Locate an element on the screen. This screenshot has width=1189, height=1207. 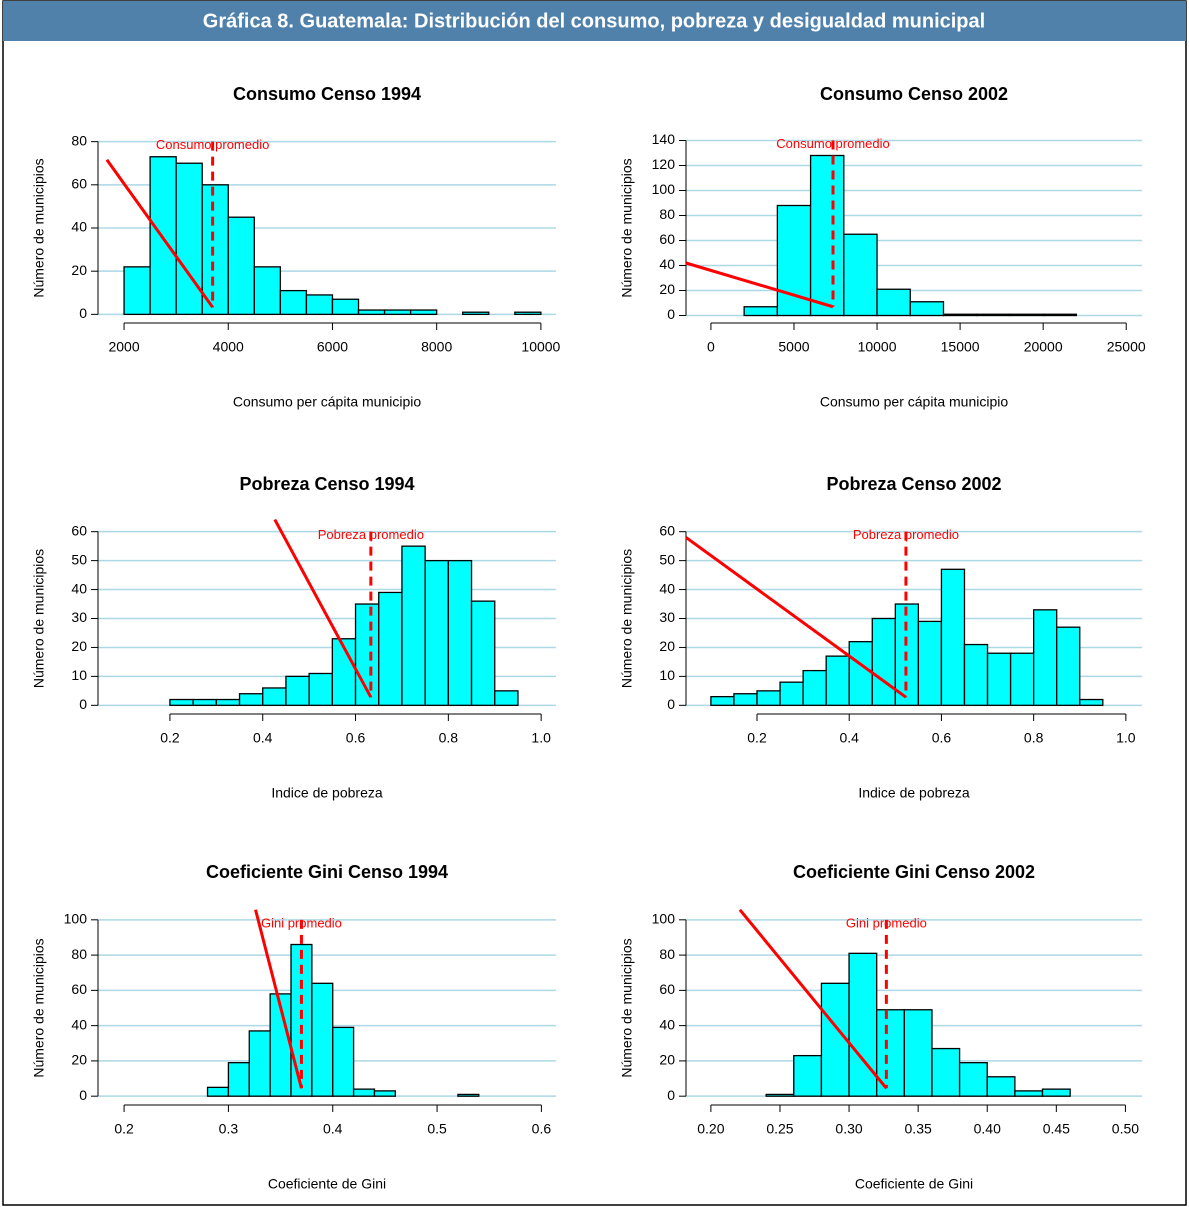
x-tick-label: 0.25 is located at coordinates (779, 1129).